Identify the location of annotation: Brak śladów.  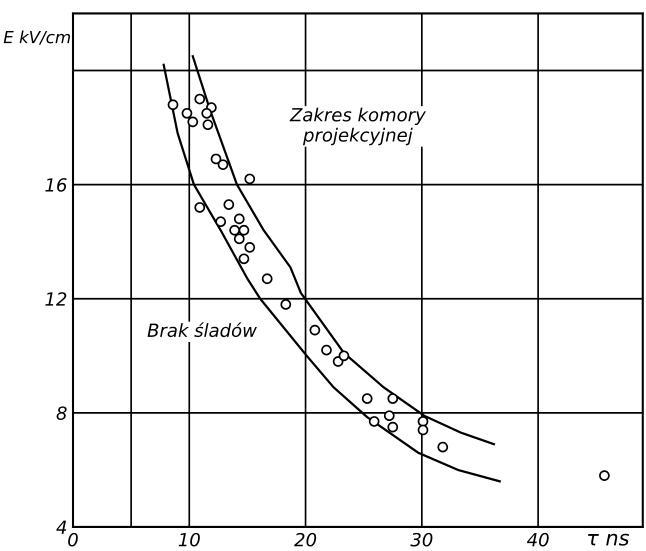
(202, 330).